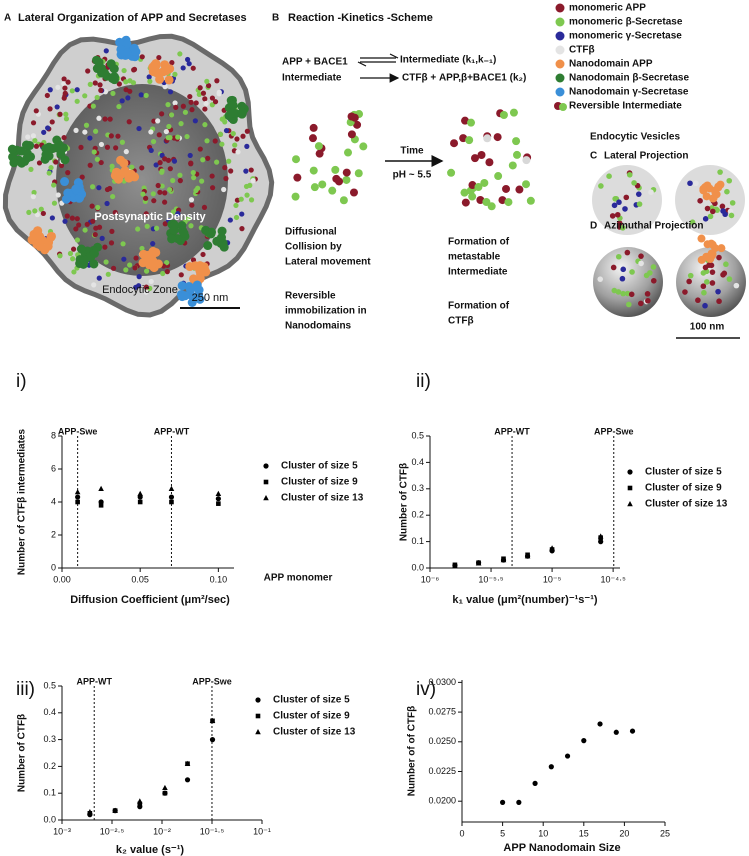  I want to click on reaction-text: CTFβ + APP,β+BACE1 (k₂), so click(464, 78).